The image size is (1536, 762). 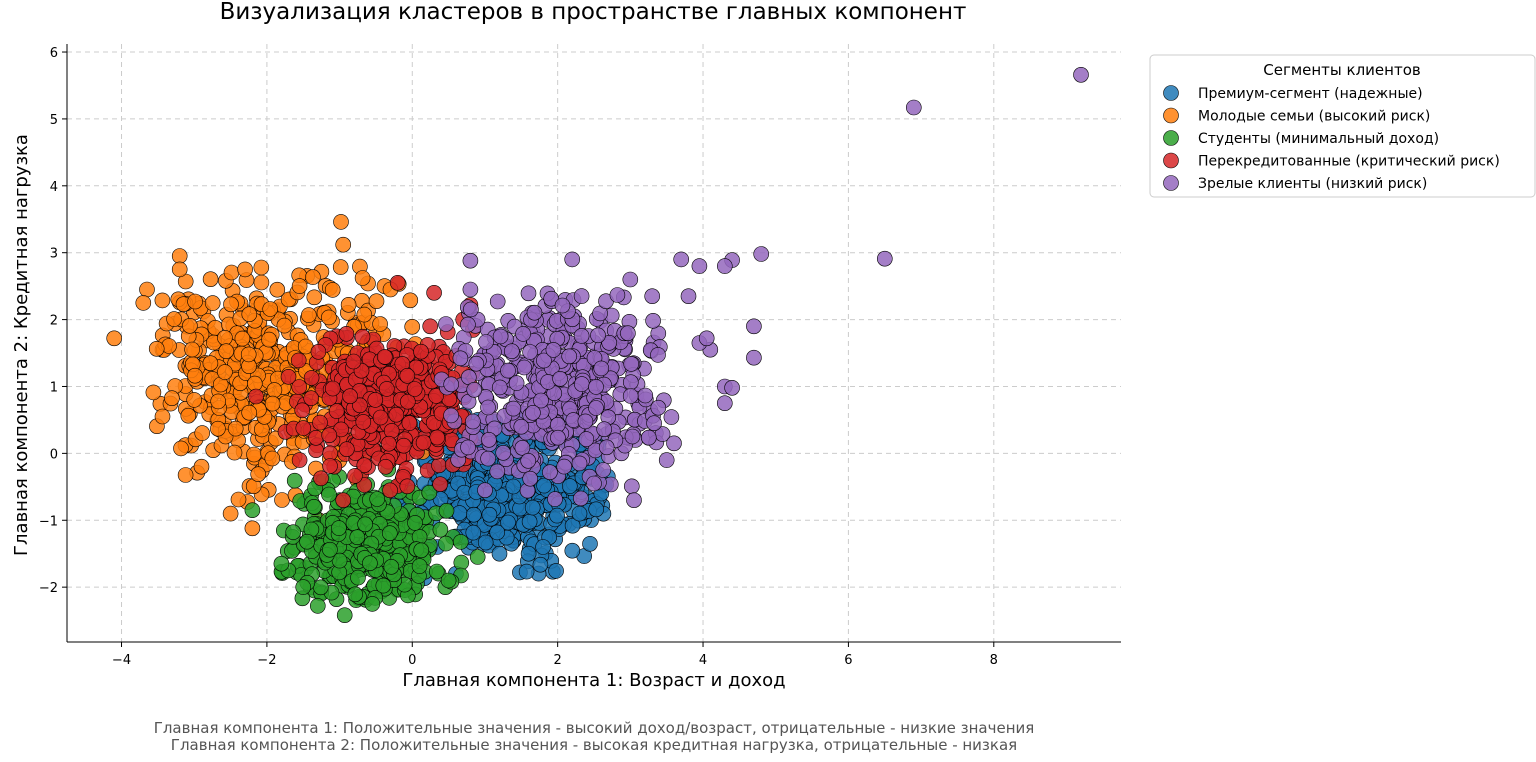 I want to click on x-tick-label: −4, so click(x=121, y=660).